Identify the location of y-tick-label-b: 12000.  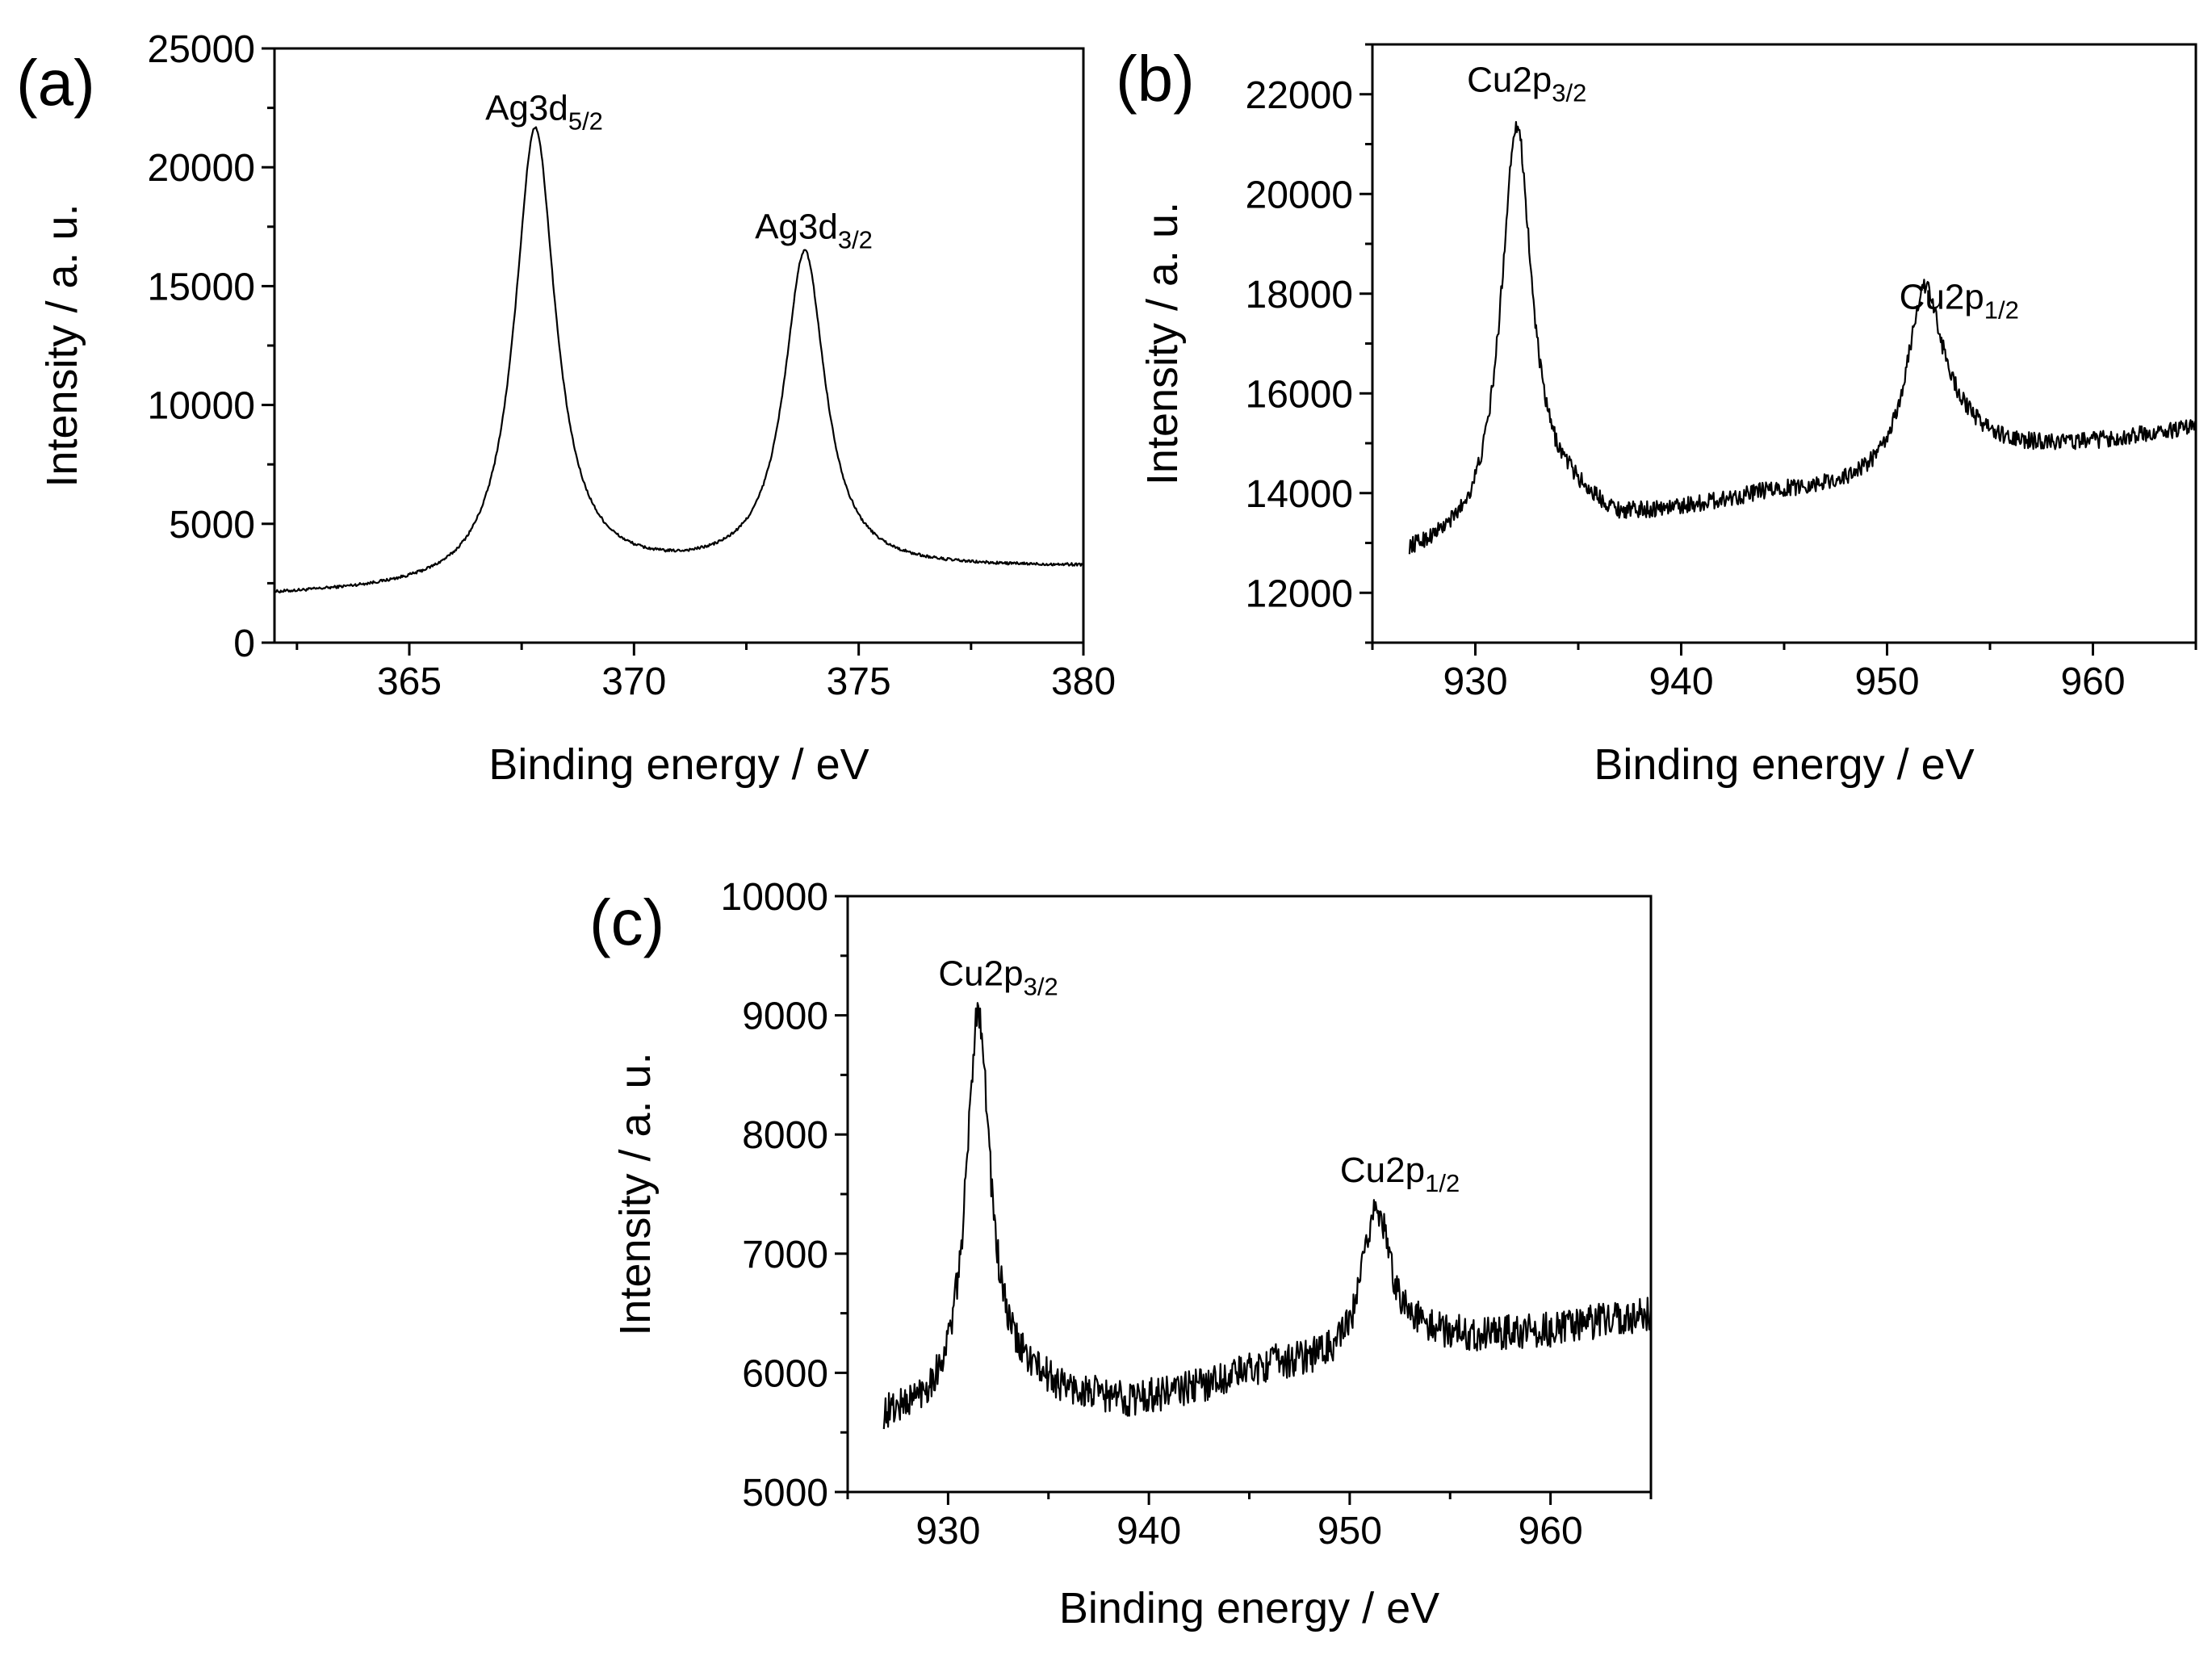
(1299, 593).